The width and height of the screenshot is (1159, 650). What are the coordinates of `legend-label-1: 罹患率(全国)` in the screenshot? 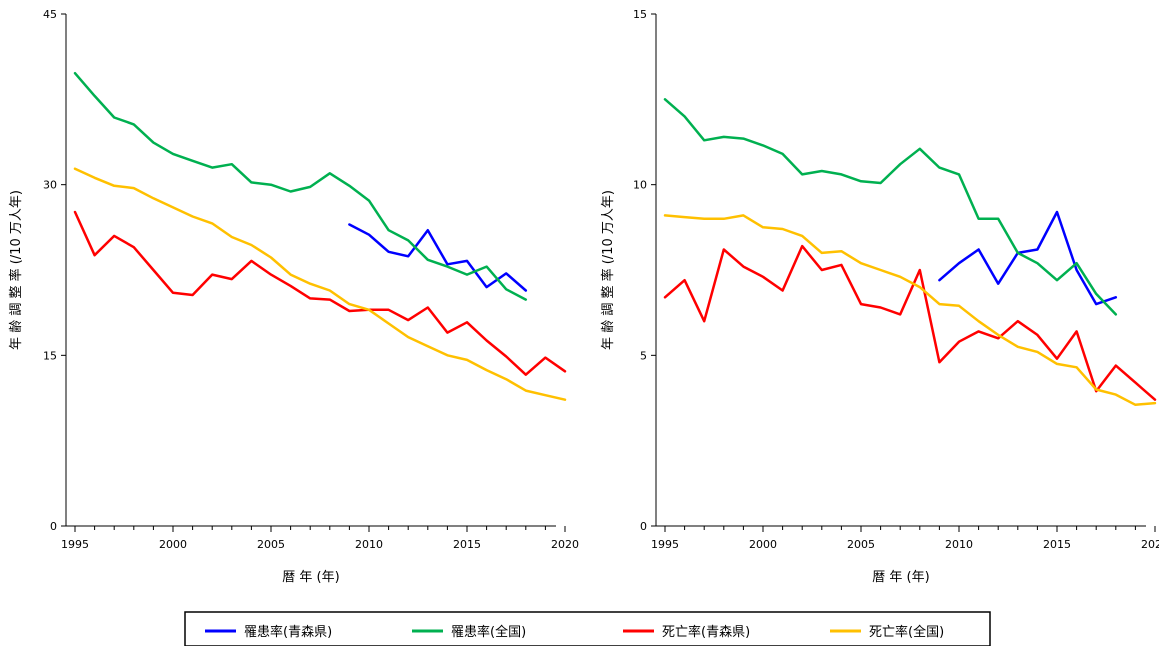 It's located at (488, 632).